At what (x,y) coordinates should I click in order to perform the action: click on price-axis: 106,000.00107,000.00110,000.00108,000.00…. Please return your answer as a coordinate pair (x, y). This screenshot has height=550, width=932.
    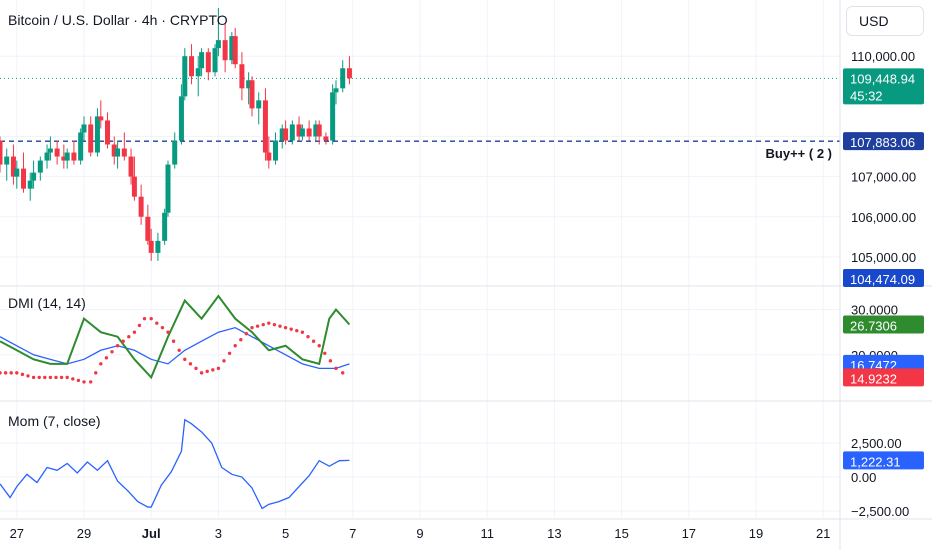
    Looking at the image, I should click on (883, 284).